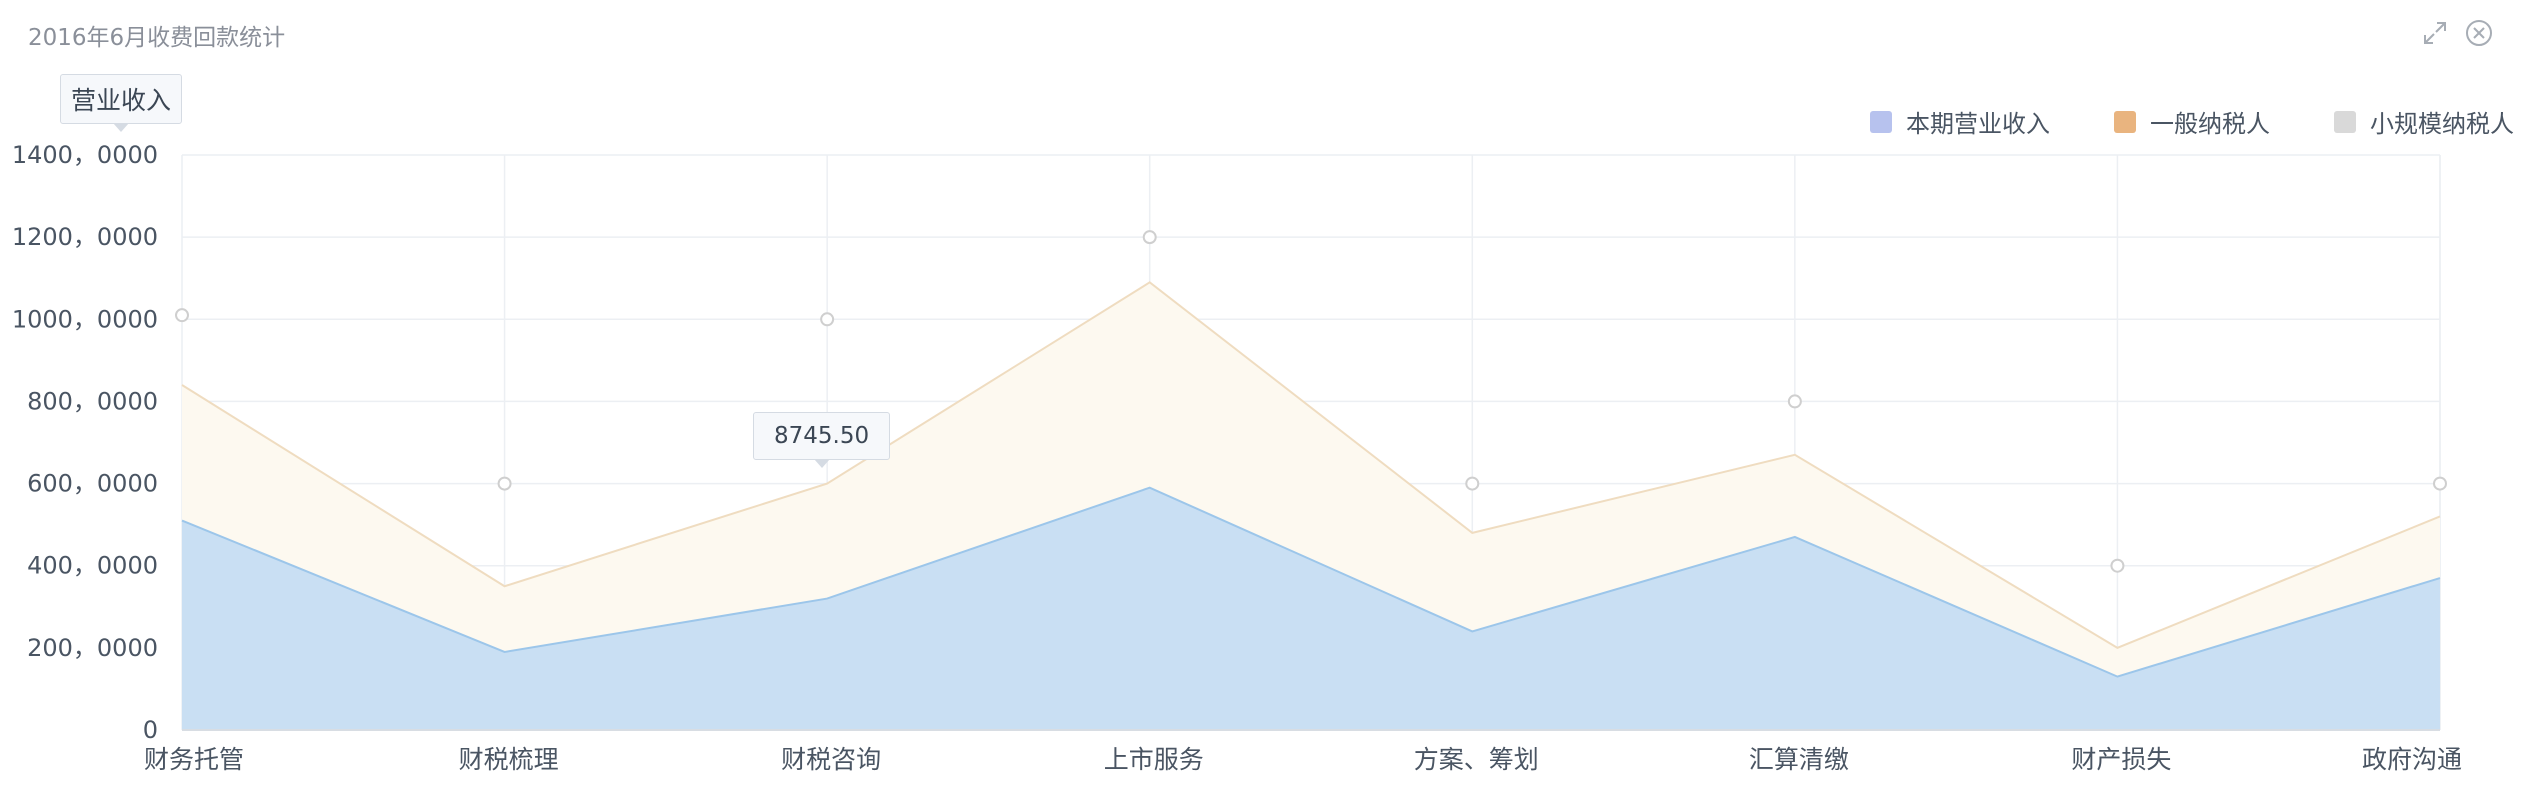 Image resolution: width=2522 pixels, height=806 pixels. I want to click on tooltip-value: 8745.50, so click(822, 436).